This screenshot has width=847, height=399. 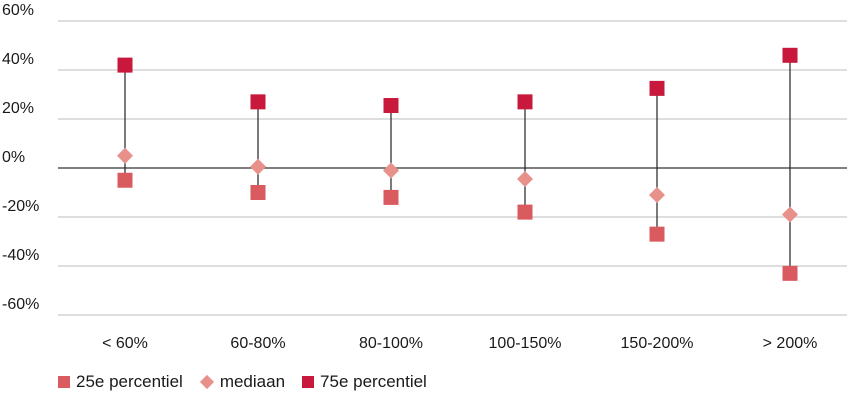 What do you see at coordinates (18, 108) in the screenshot?
I see `y-tick-label: 20%` at bounding box center [18, 108].